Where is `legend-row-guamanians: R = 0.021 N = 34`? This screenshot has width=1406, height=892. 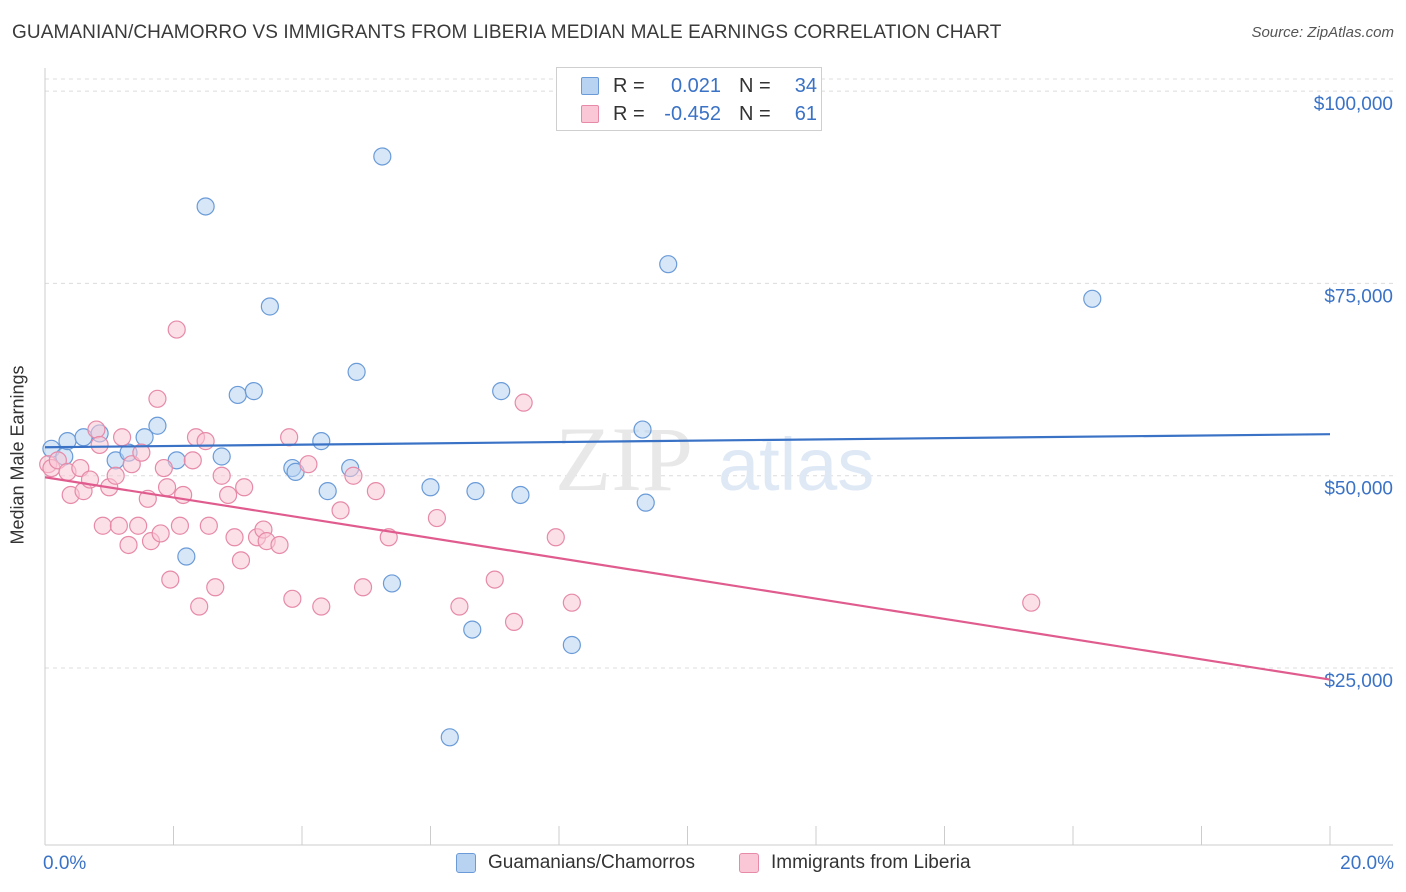
legend-row-guamanians: R = 0.021 N = 34 is located at coordinates (699, 86).